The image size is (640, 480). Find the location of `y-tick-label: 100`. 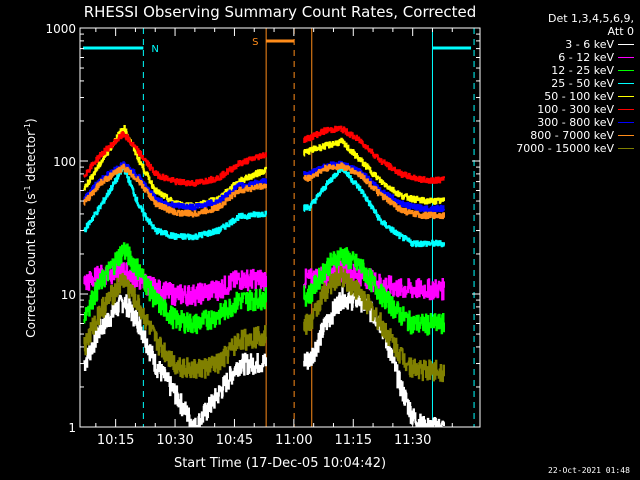

y-tick-label: 100 is located at coordinates (64, 162).